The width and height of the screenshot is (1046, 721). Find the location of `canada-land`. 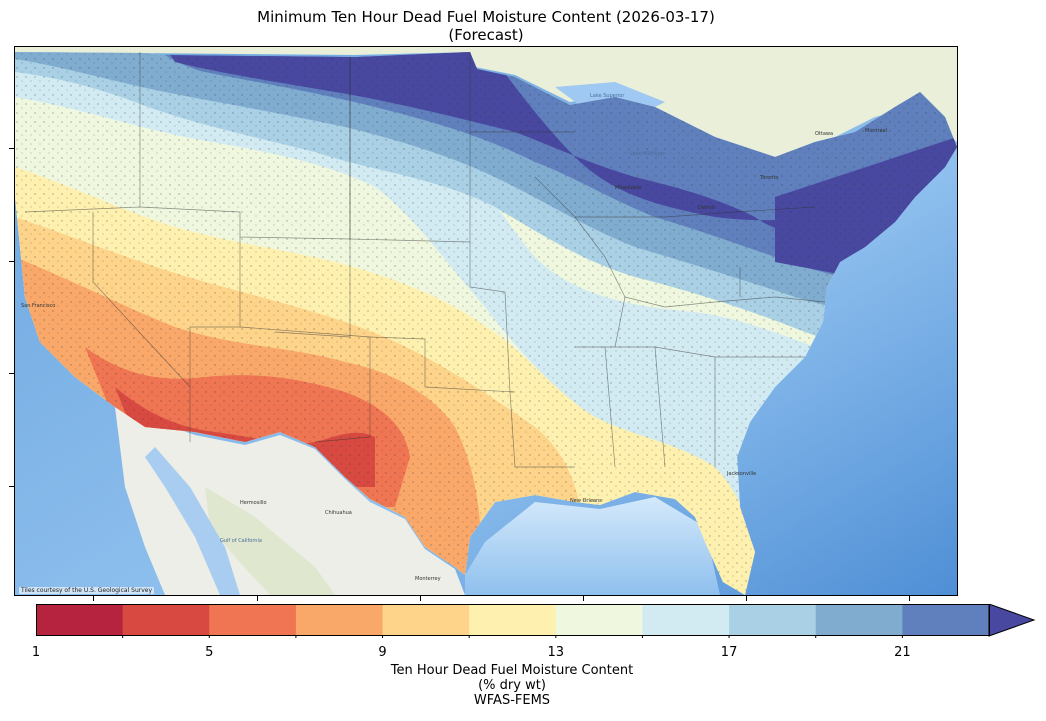

canada-land is located at coordinates (486, 107).